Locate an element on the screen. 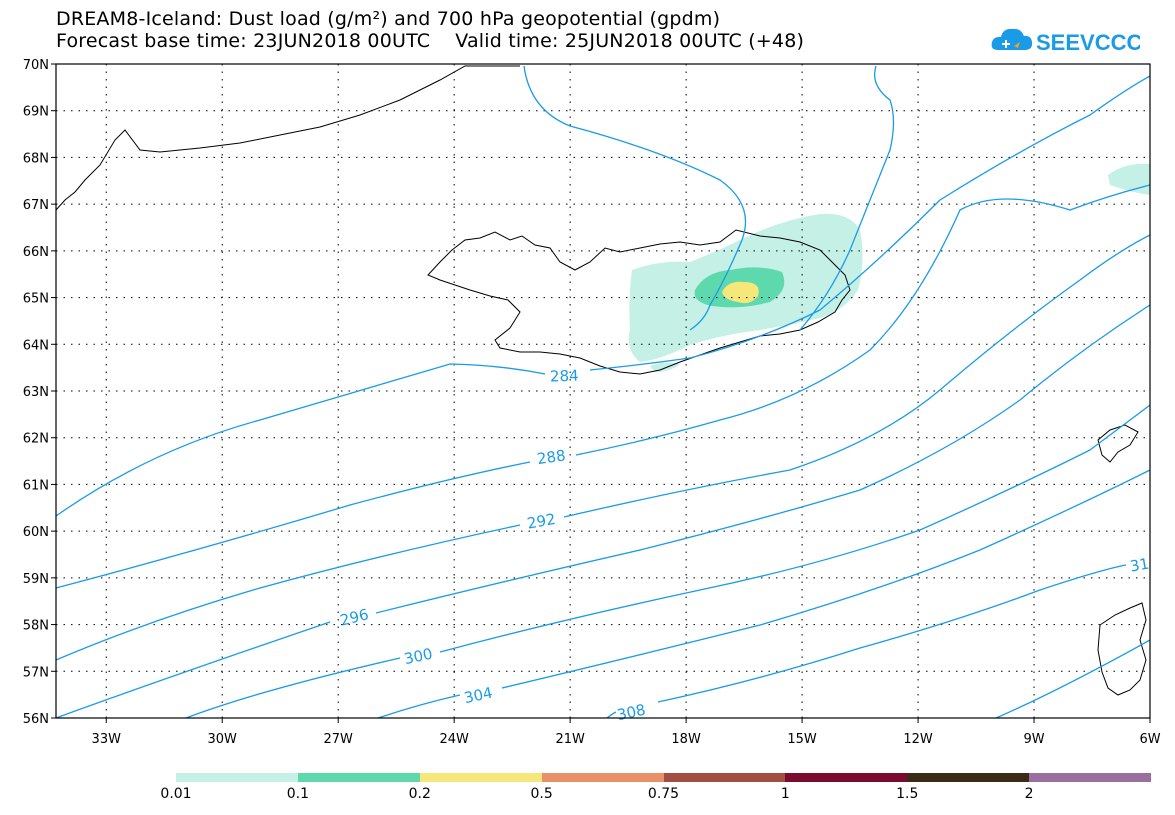 The image size is (1175, 815). lon-tick-label: 9W is located at coordinates (1033, 739).